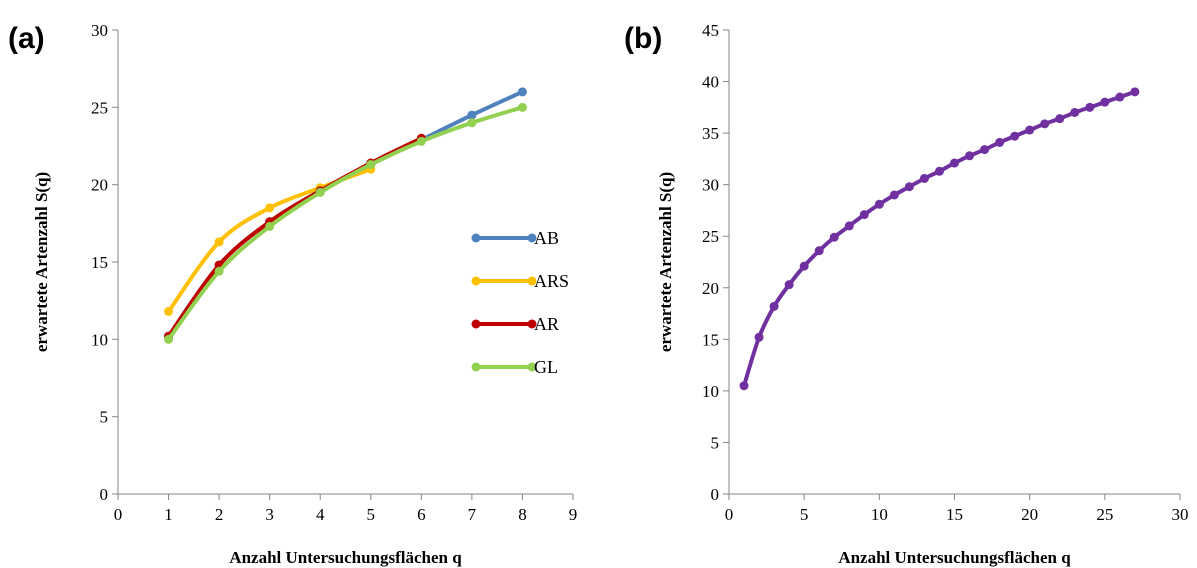 Image resolution: width=1197 pixels, height=568 pixels. What do you see at coordinates (26, 38) in the screenshot?
I see `panel-label: (a)` at bounding box center [26, 38].